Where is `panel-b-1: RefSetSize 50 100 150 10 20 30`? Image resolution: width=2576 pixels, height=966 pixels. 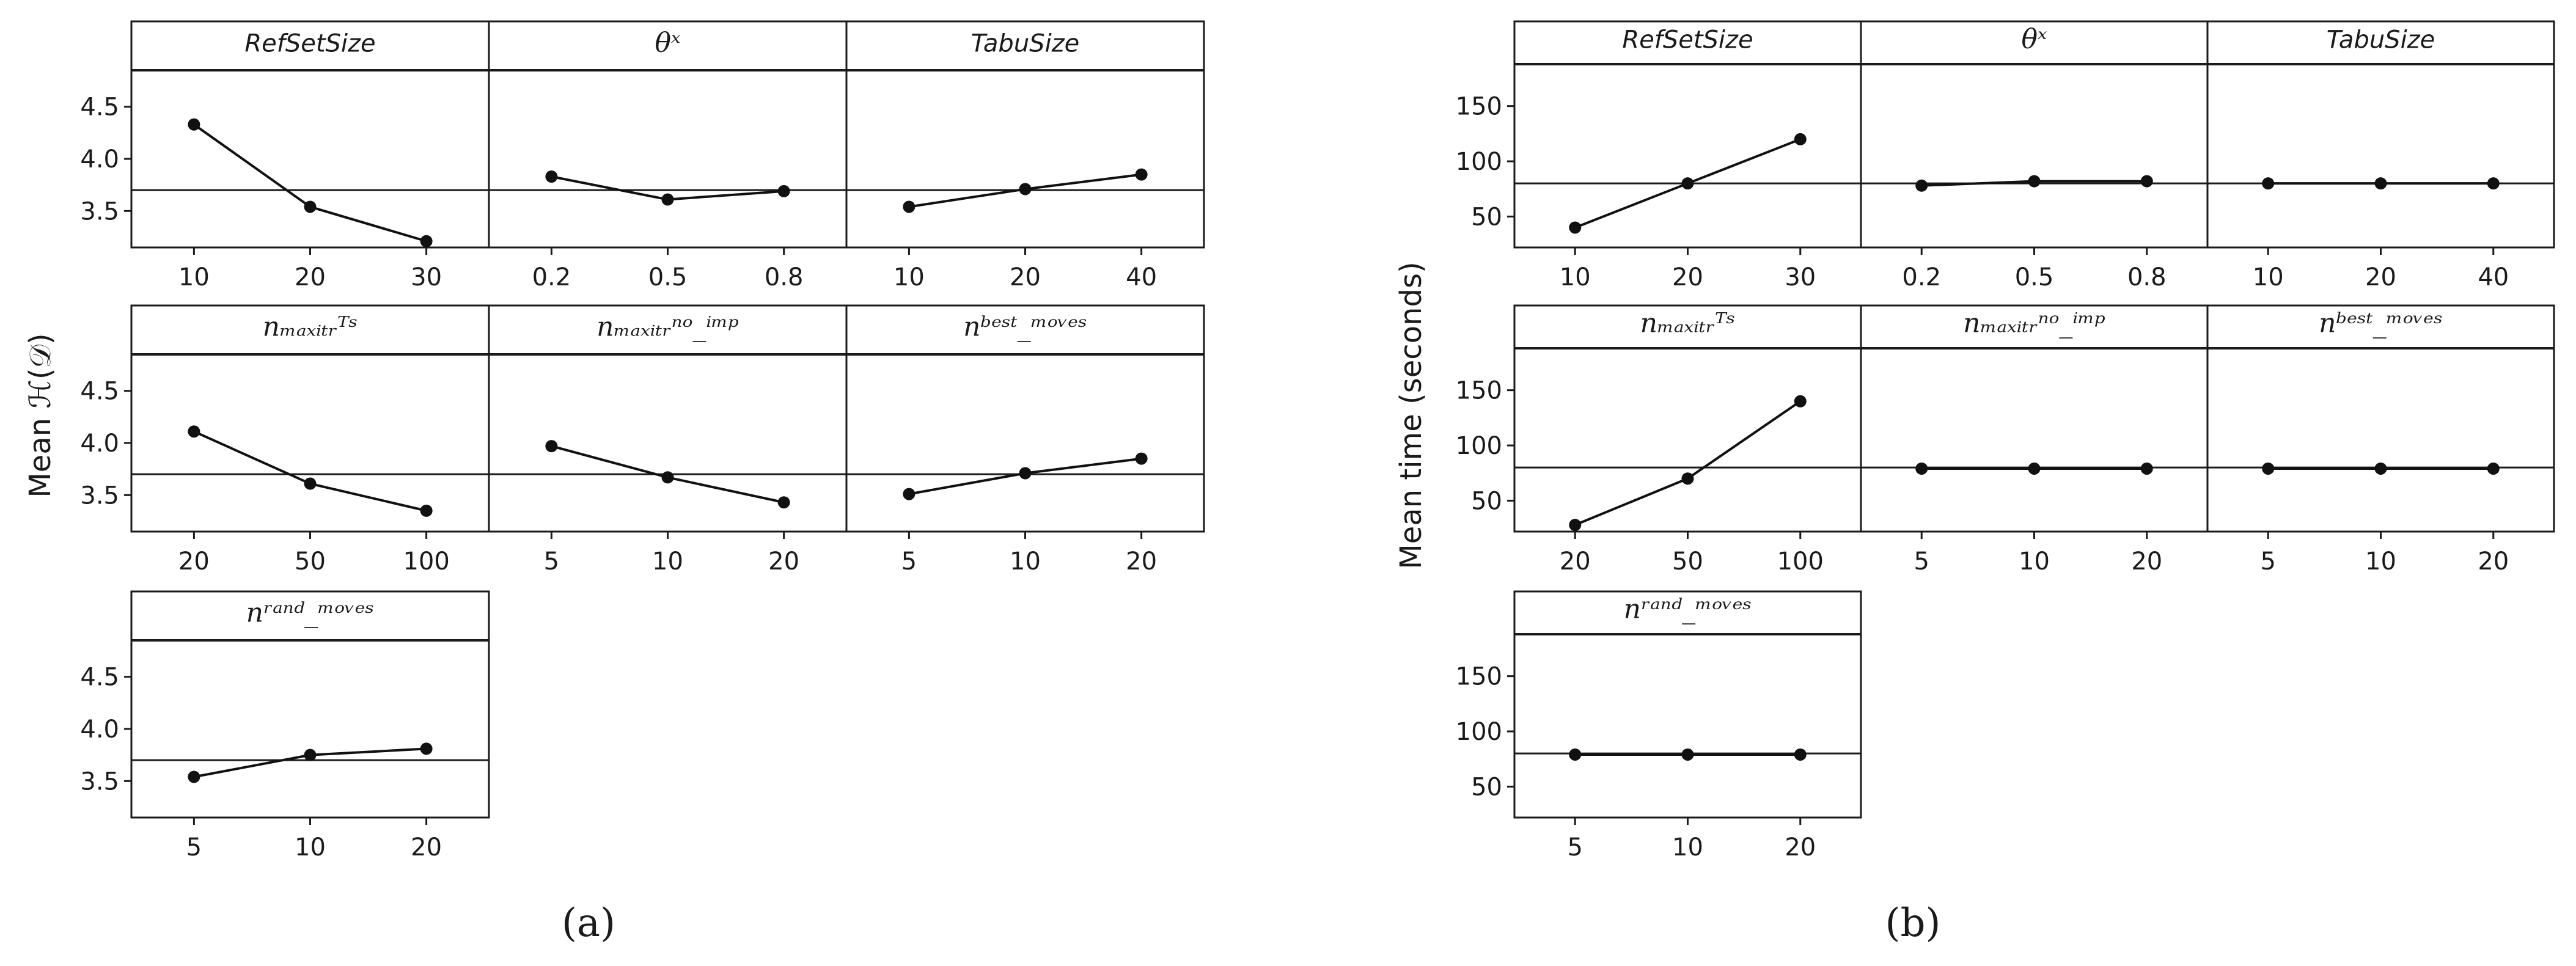 panel-b-1: RefSetSize 50 100 150 10 20 30 is located at coordinates (1659, 155).